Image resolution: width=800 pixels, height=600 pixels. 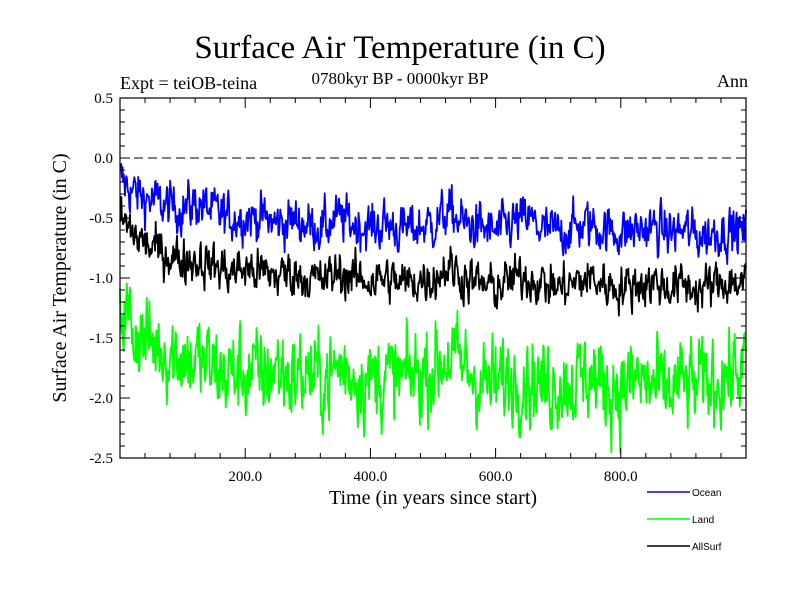 What do you see at coordinates (103, 159) in the screenshot?
I see `y-tick-label: 0.0` at bounding box center [103, 159].